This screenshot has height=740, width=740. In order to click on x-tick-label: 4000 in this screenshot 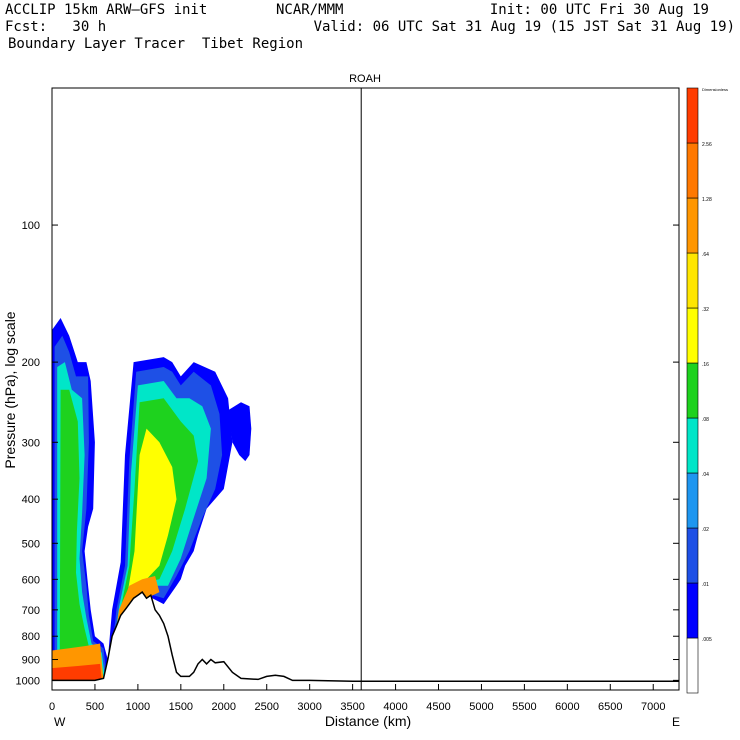, I will do `click(395, 707)`.